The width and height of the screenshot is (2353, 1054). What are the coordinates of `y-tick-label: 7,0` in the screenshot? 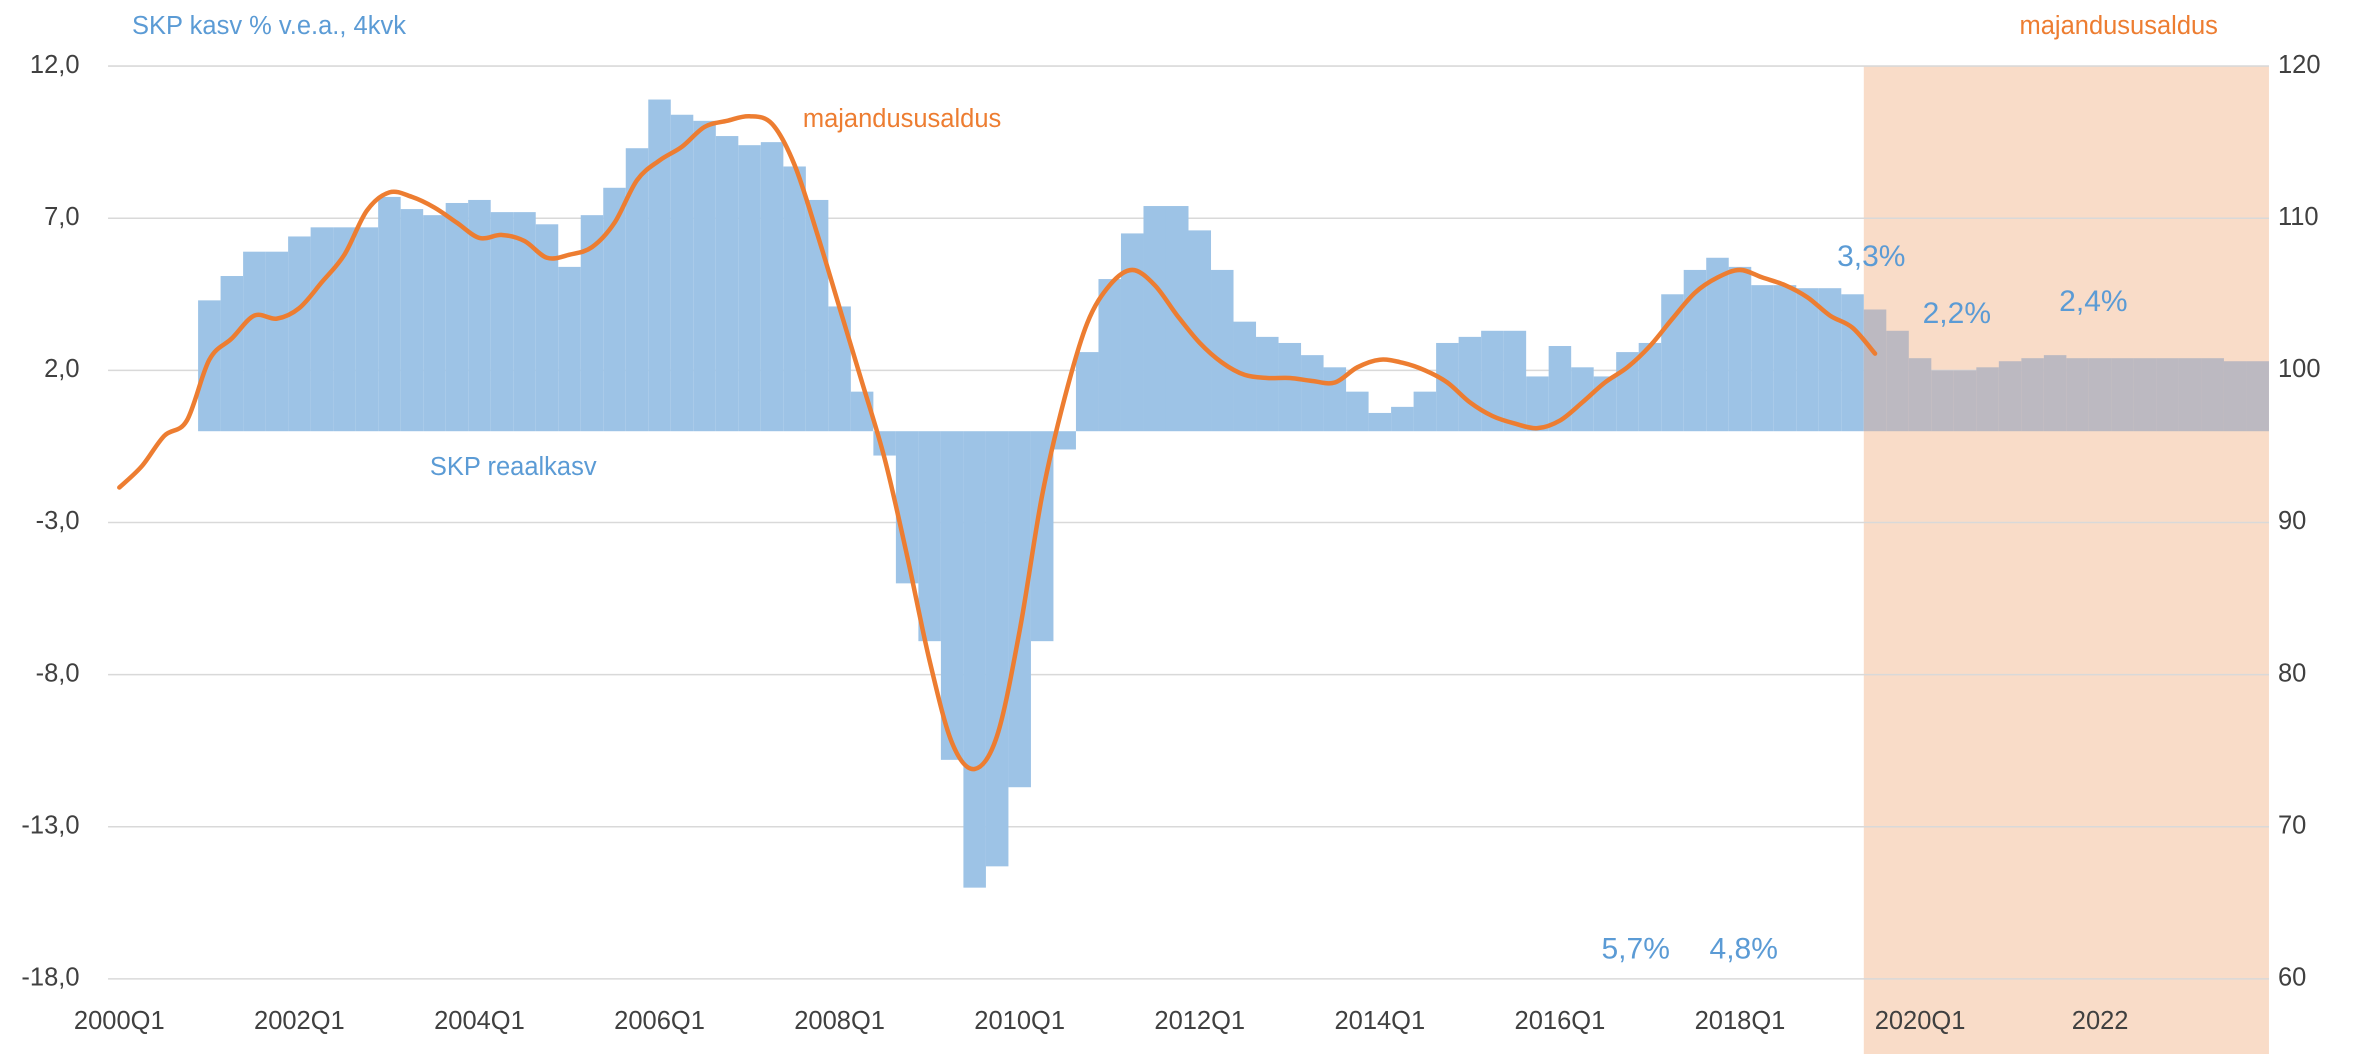 It's located at (61, 217).